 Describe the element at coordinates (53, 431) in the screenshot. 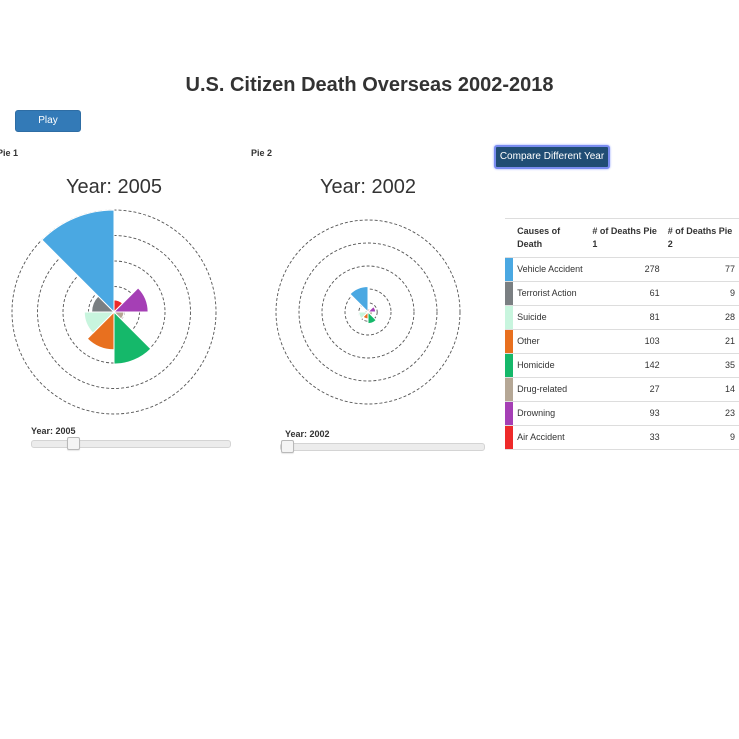

I see `pie1-slider-label: Year: 2005` at that location.